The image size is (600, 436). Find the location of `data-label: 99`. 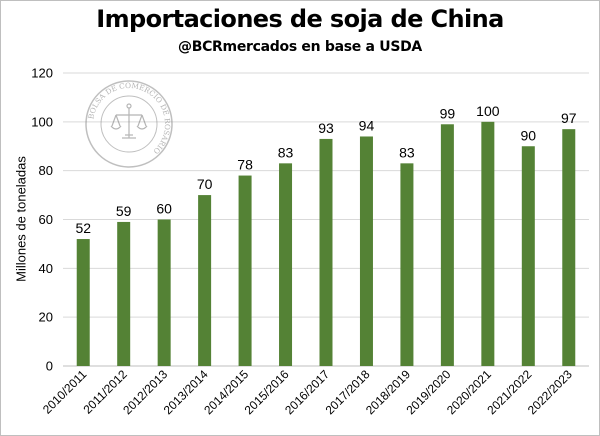

data-label: 99 is located at coordinates (448, 113).